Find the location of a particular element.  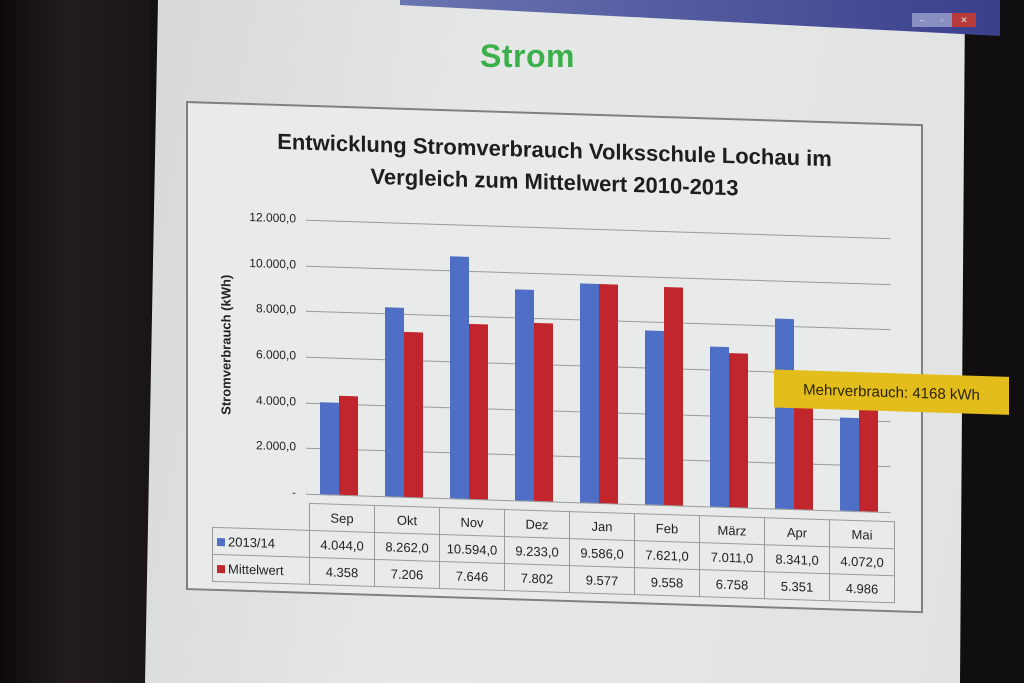

legend-label: 2013/14 is located at coordinates (251, 542).